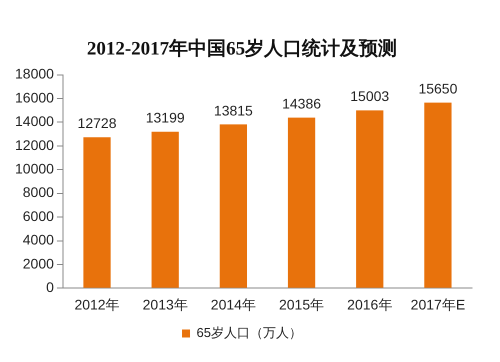  I want to click on y-tick-label: 10000, so click(34, 168).